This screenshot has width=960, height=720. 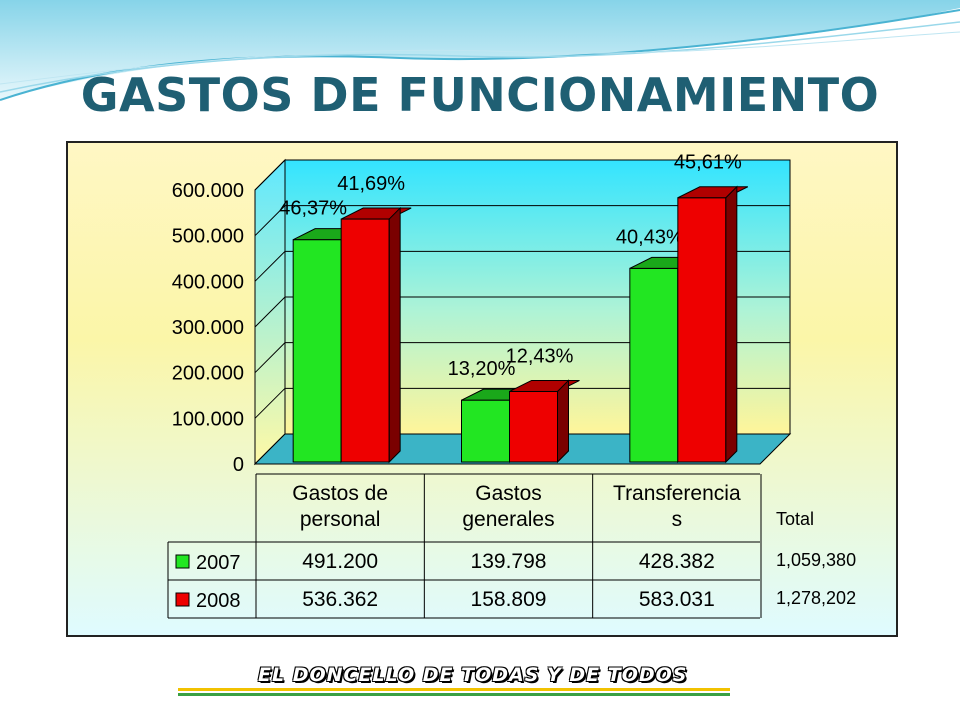 What do you see at coordinates (208, 282) in the screenshot?
I see `y-tick-label: 400.000` at bounding box center [208, 282].